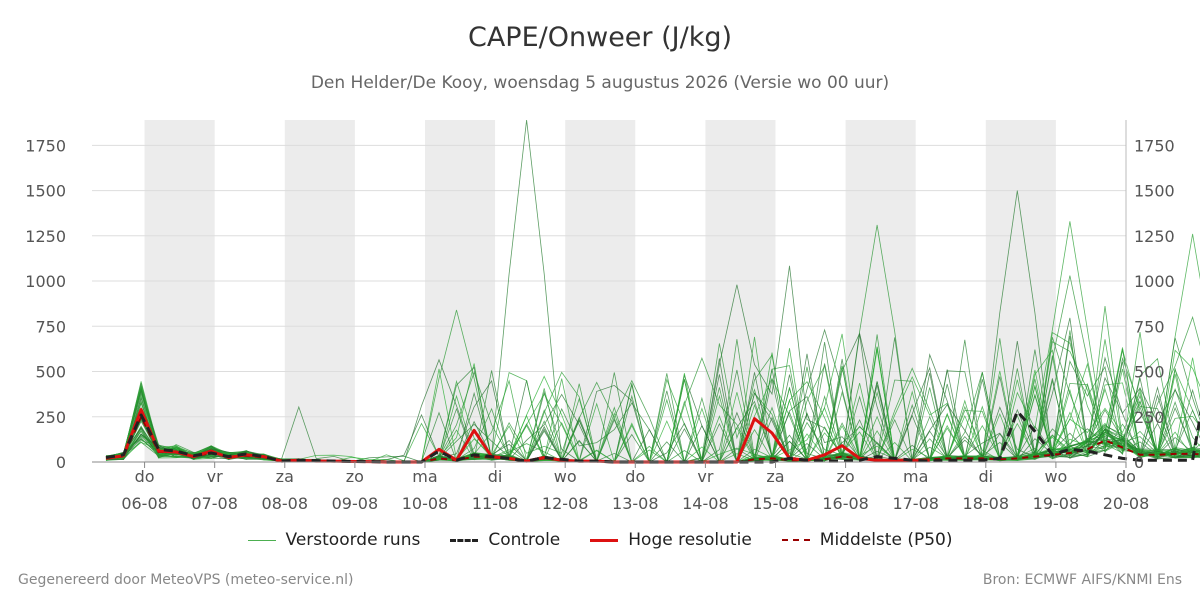  What do you see at coordinates (285, 476) in the screenshot?
I see `x-tick-day-2: za` at bounding box center [285, 476].